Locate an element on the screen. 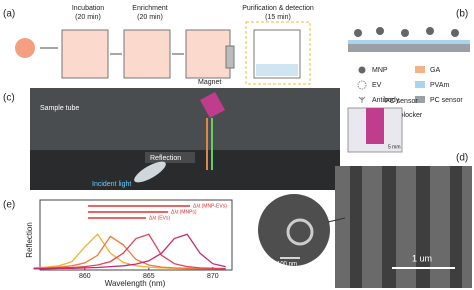 This screenshot has height=290, width=474. plot-frame is located at coordinates (136, 235).